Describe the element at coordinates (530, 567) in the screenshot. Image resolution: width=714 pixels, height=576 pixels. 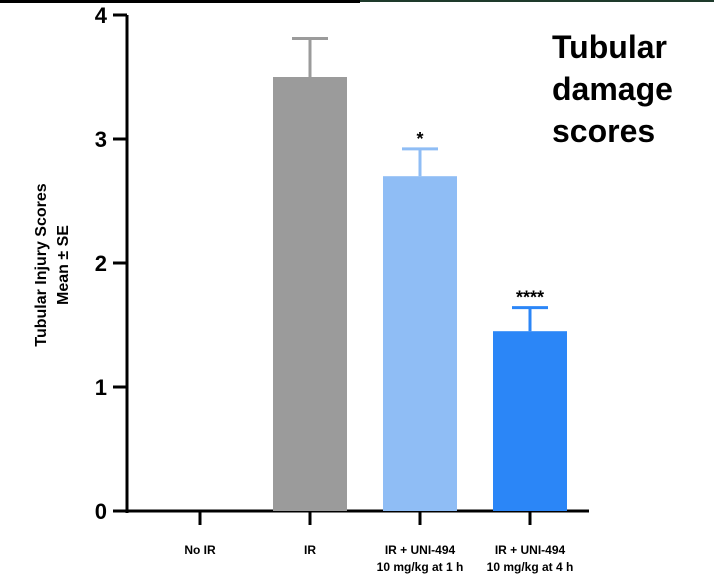
I see `x-tick-label-line2: 10 mg/kg at 4 h` at that location.